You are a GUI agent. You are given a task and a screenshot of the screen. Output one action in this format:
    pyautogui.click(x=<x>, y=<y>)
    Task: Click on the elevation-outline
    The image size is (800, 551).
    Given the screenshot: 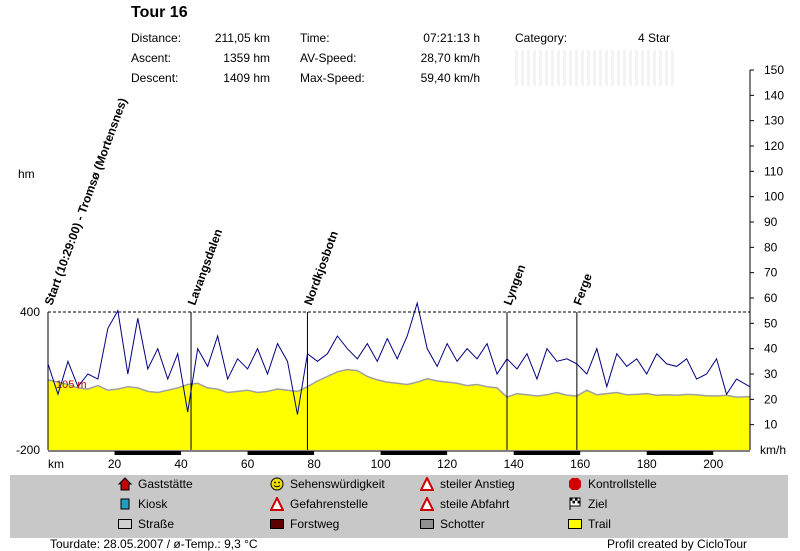 What is the action you would take?
    pyautogui.click(x=398, y=383)
    